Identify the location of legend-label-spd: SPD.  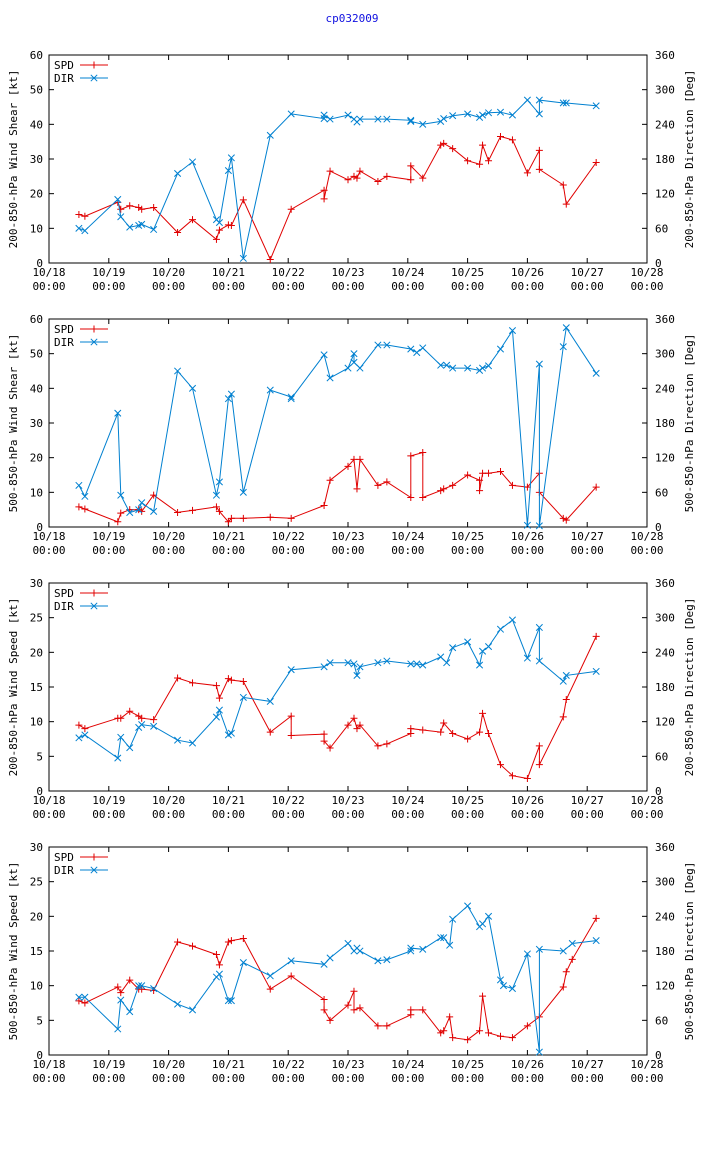
(64, 857).